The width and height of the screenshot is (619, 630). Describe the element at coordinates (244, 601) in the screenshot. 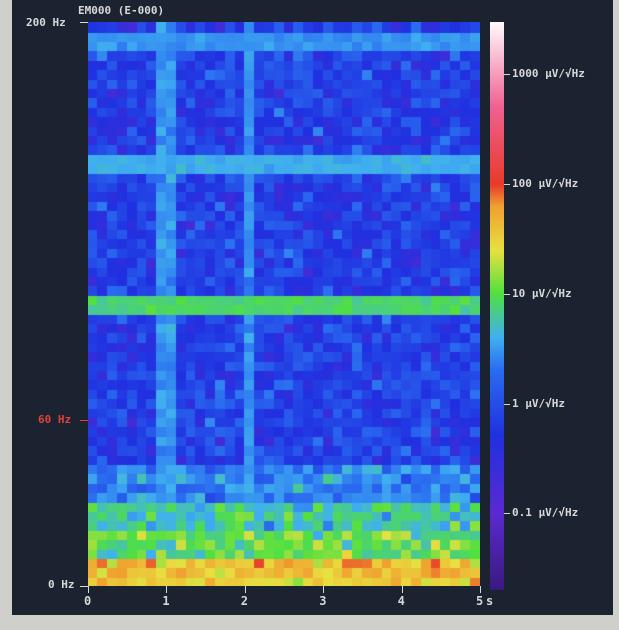

I see `x-tick-label: 2` at that location.